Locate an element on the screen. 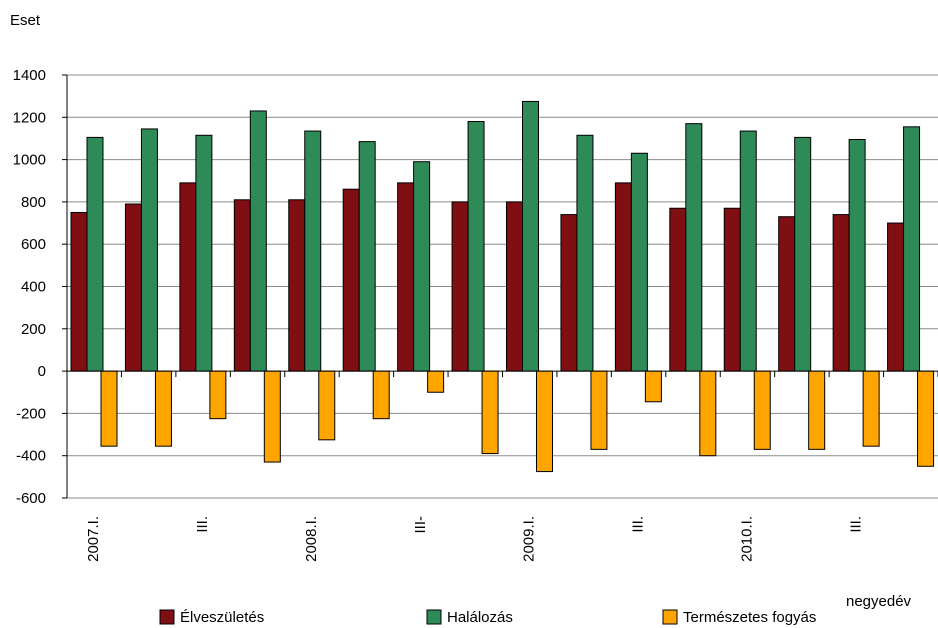 The width and height of the screenshot is (938, 628). y-tick-label: 200 is located at coordinates (33, 329).